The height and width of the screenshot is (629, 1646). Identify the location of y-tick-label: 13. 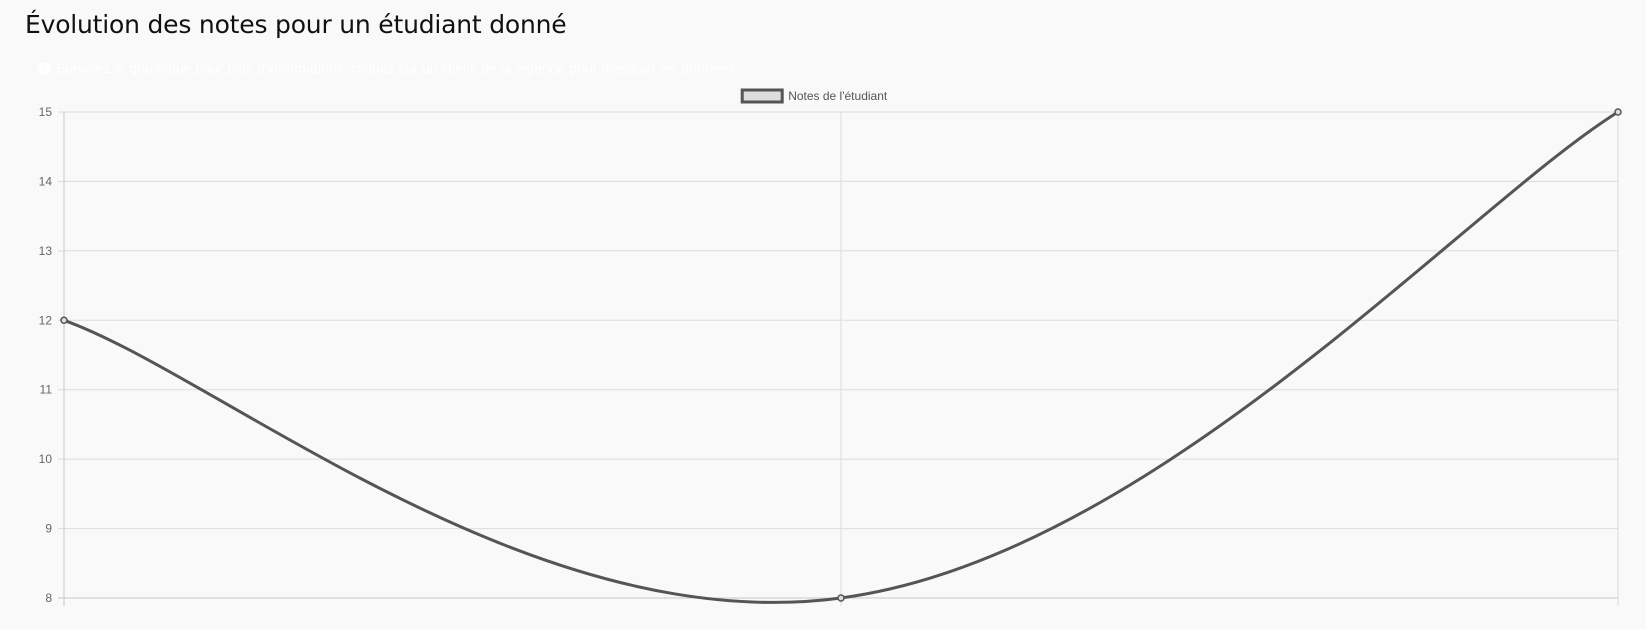
(46, 251).